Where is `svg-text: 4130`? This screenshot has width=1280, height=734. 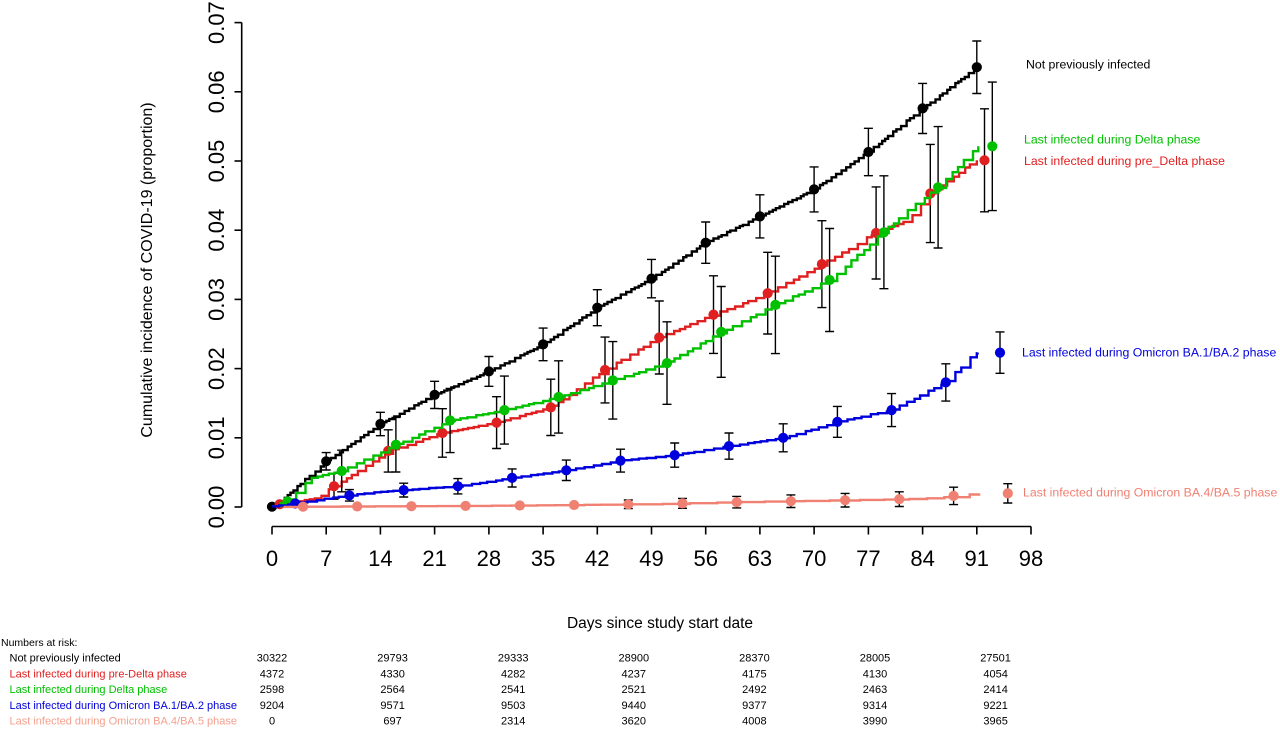
svg-text: 4130 is located at coordinates (875, 674).